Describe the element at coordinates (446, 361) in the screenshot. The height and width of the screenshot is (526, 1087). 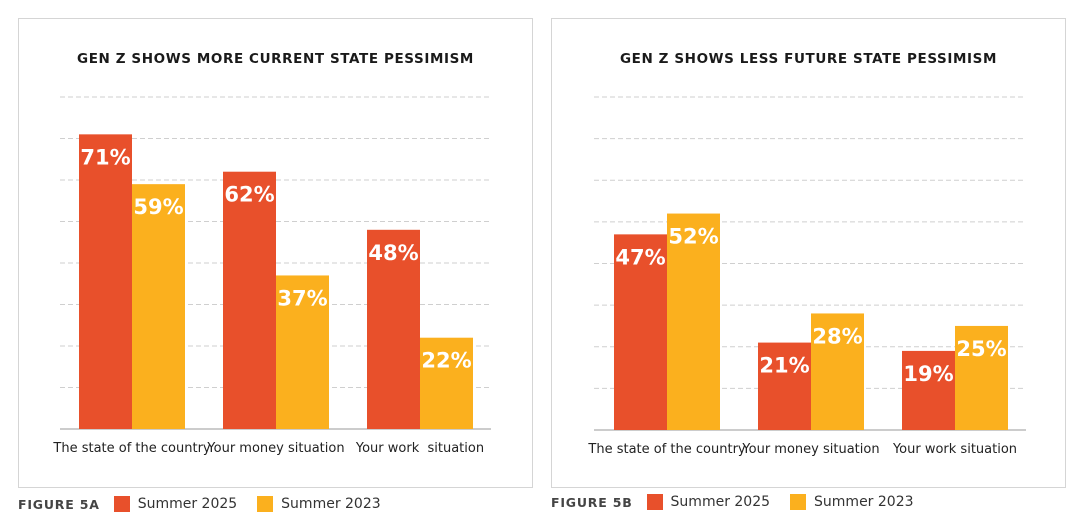
I see `bar-value-label: 22%` at that location.